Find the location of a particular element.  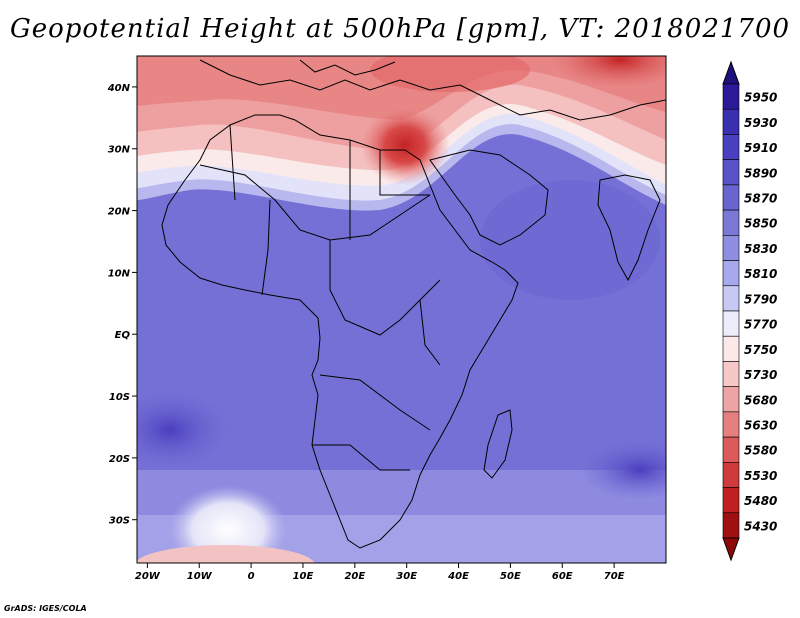

lat-tick-label: EQ is located at coordinates (123, 335).